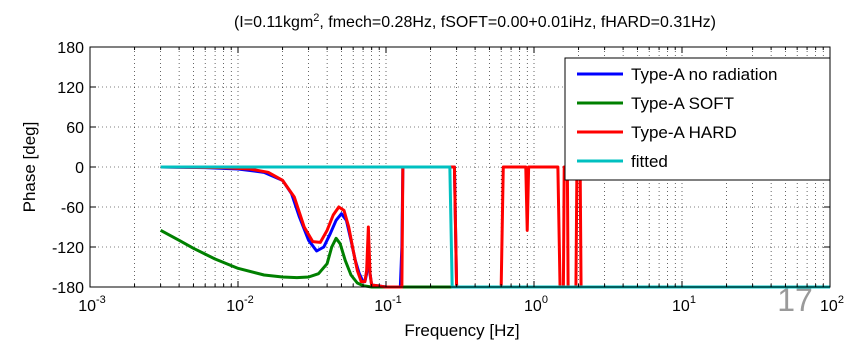 The width and height of the screenshot is (862, 343). Describe the element at coordinates (704, 74) in the screenshot. I see `legend-entry: Type-A no radiation` at that location.